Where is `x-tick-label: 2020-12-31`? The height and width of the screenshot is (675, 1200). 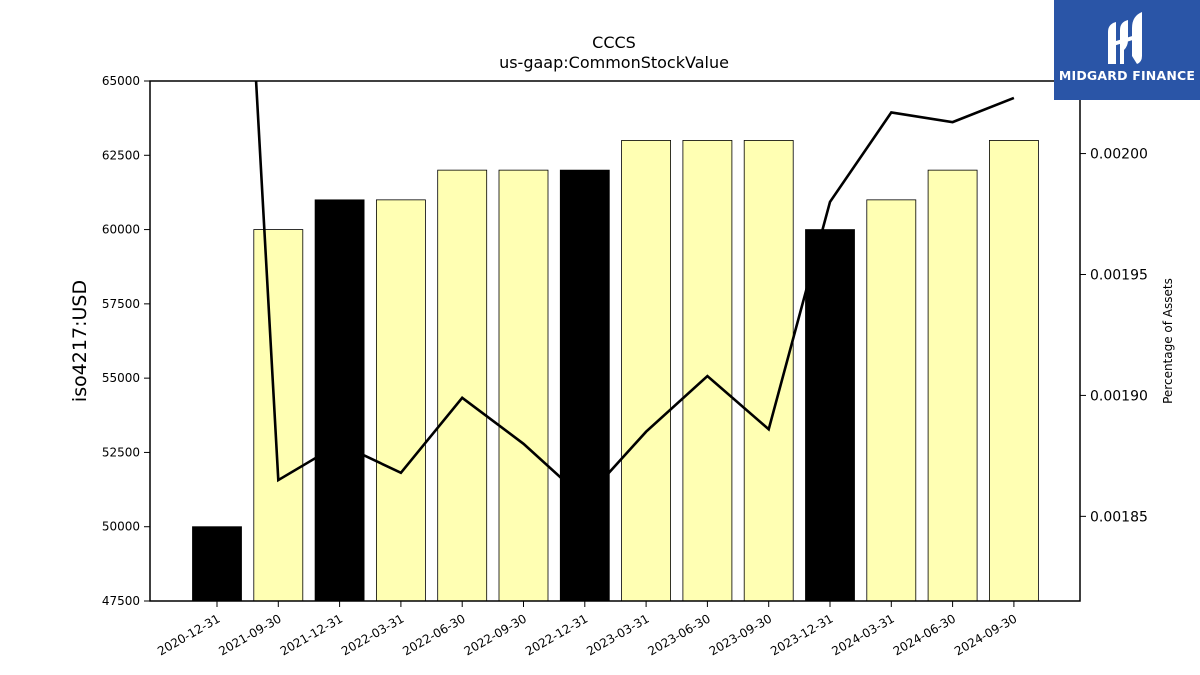
x-tick-label: 2020-12-31 is located at coordinates (188, 634).